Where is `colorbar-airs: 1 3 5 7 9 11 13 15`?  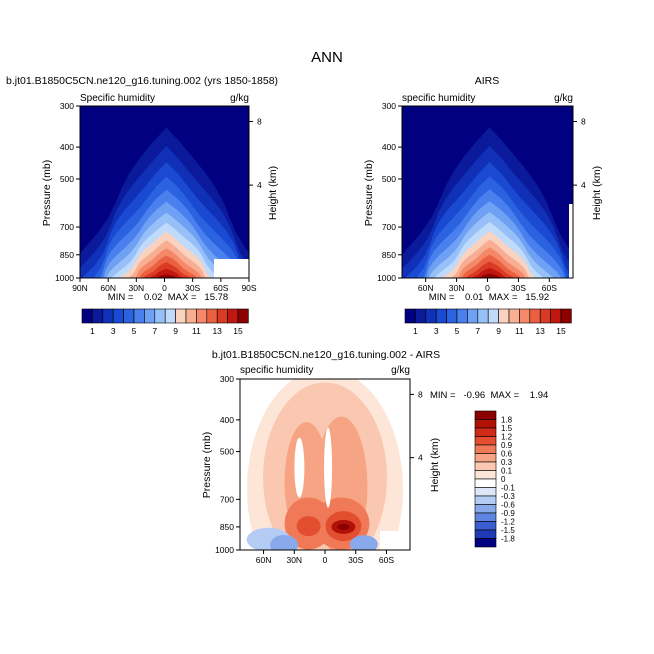
colorbar-airs: 1 3 5 7 9 11 13 15 is located at coordinates (488, 322).